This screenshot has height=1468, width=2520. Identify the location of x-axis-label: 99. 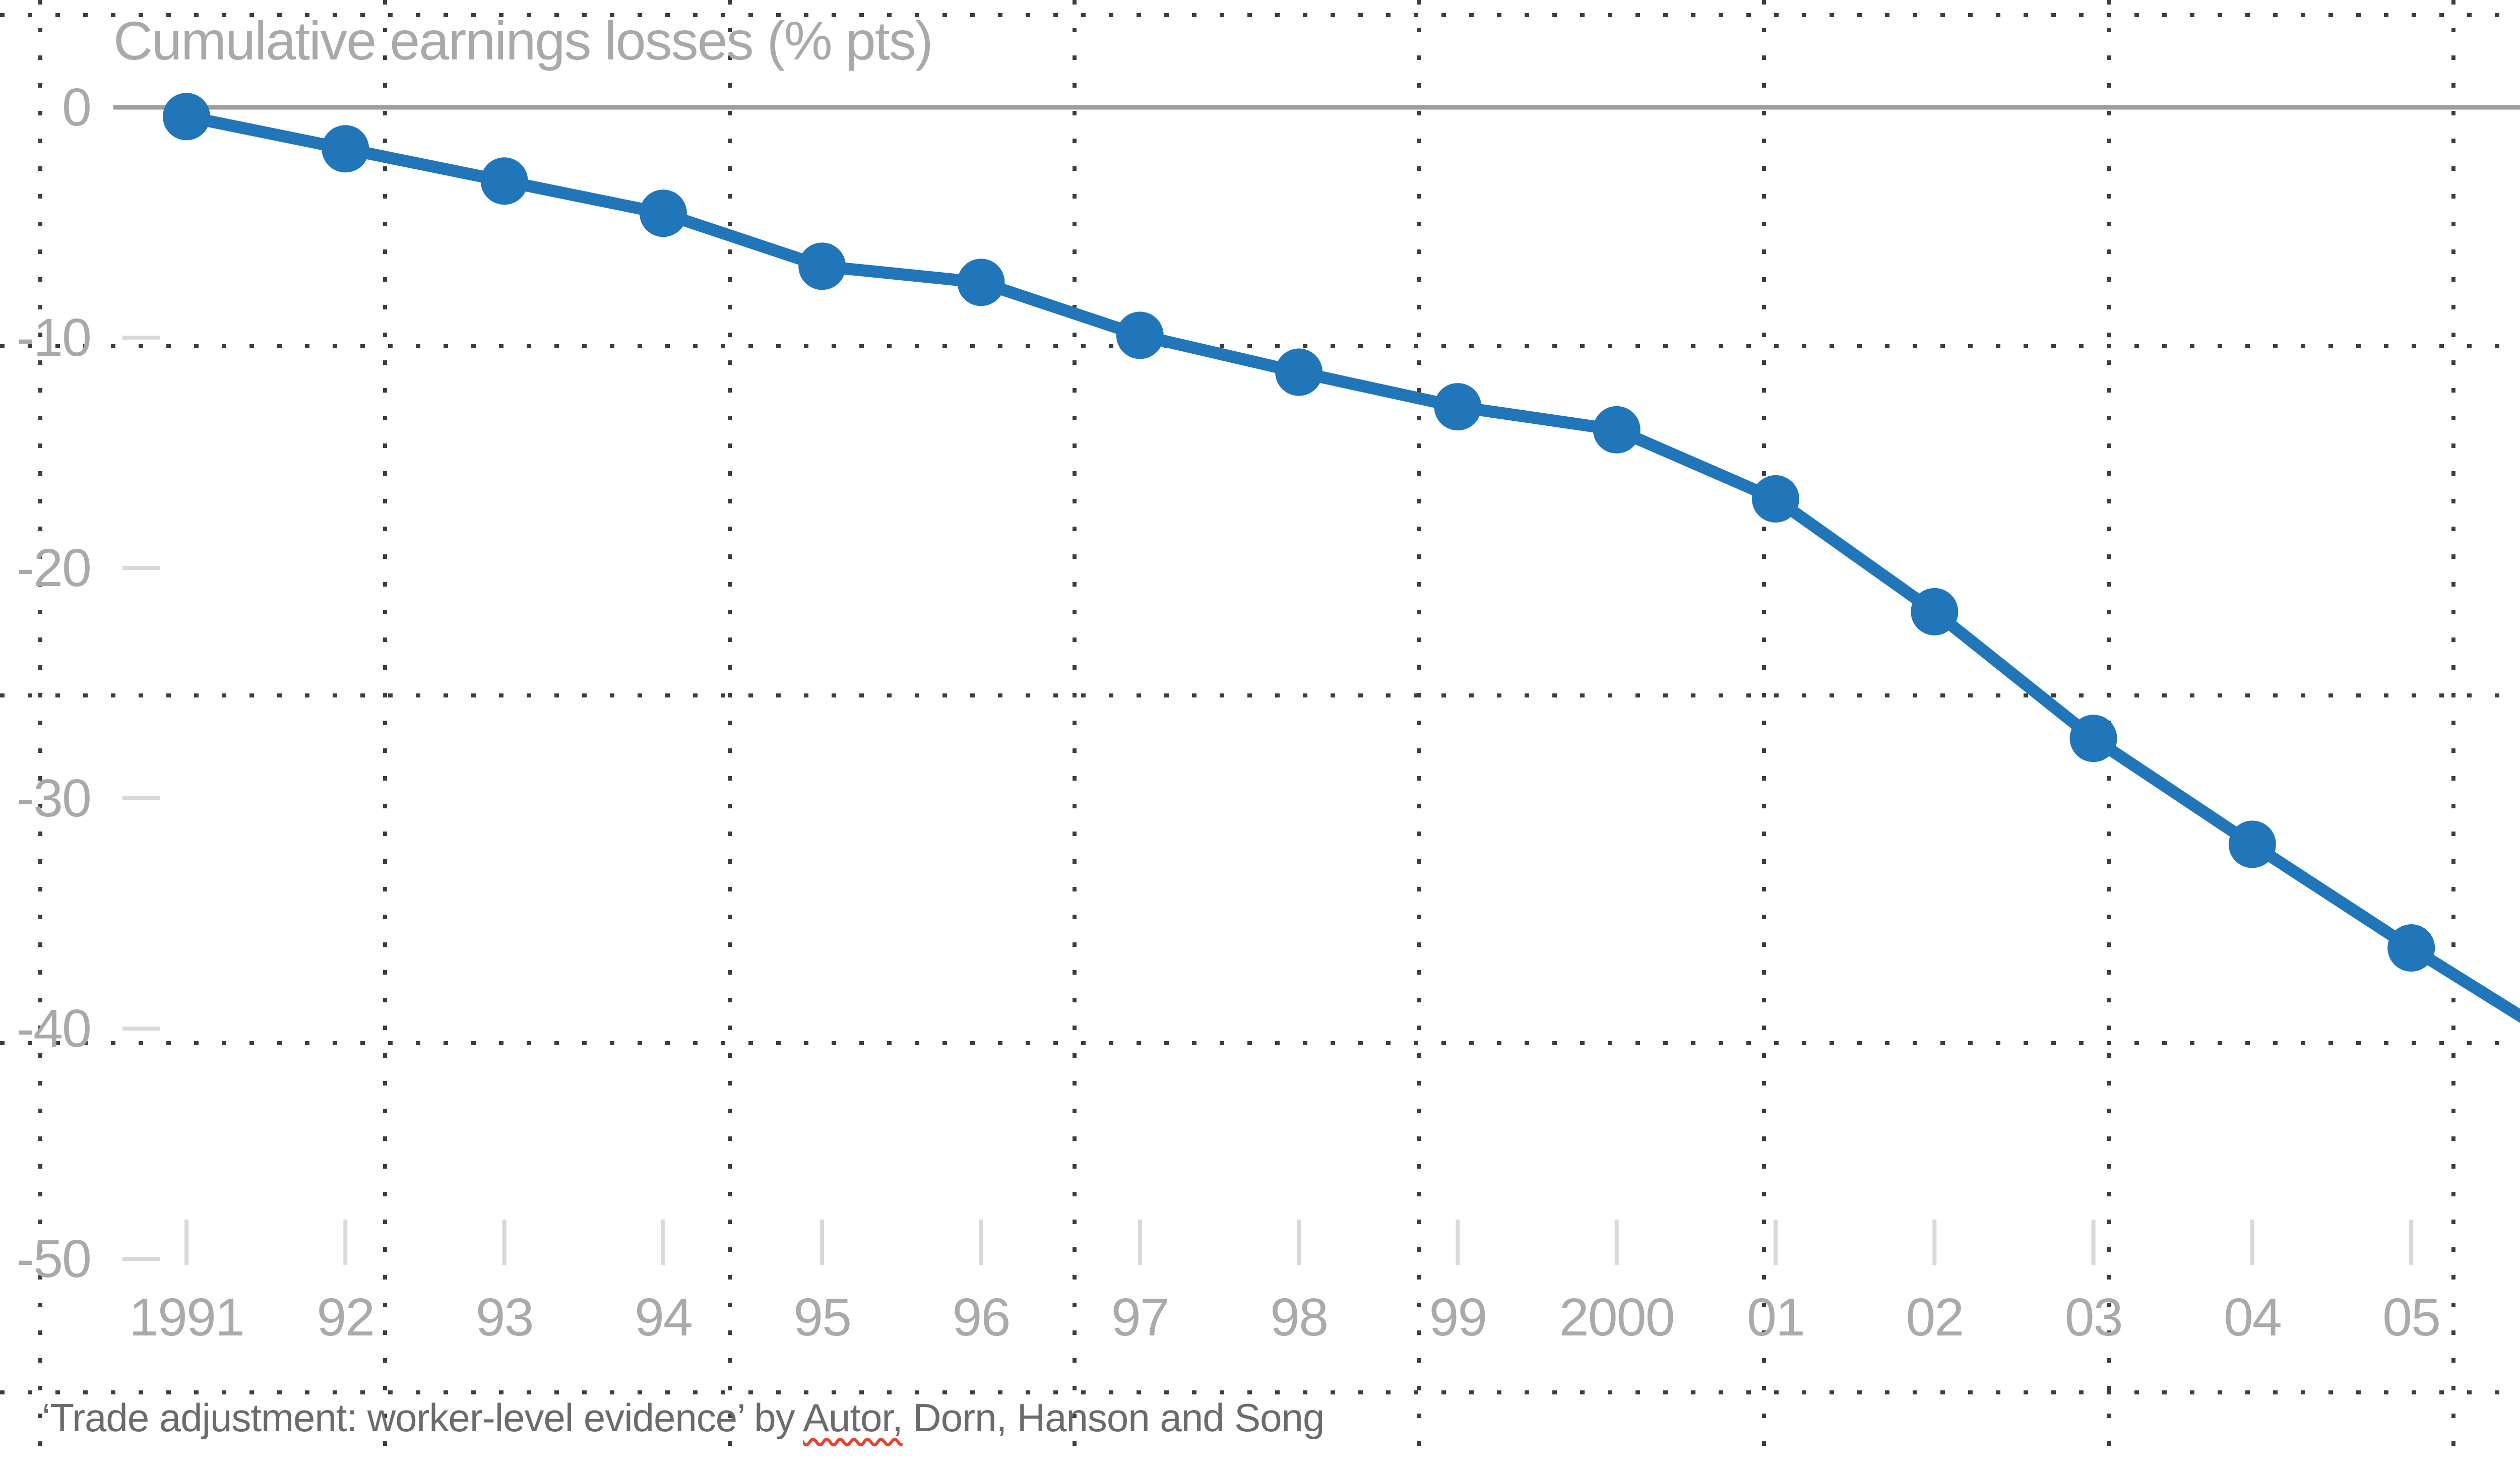
(1458, 1317).